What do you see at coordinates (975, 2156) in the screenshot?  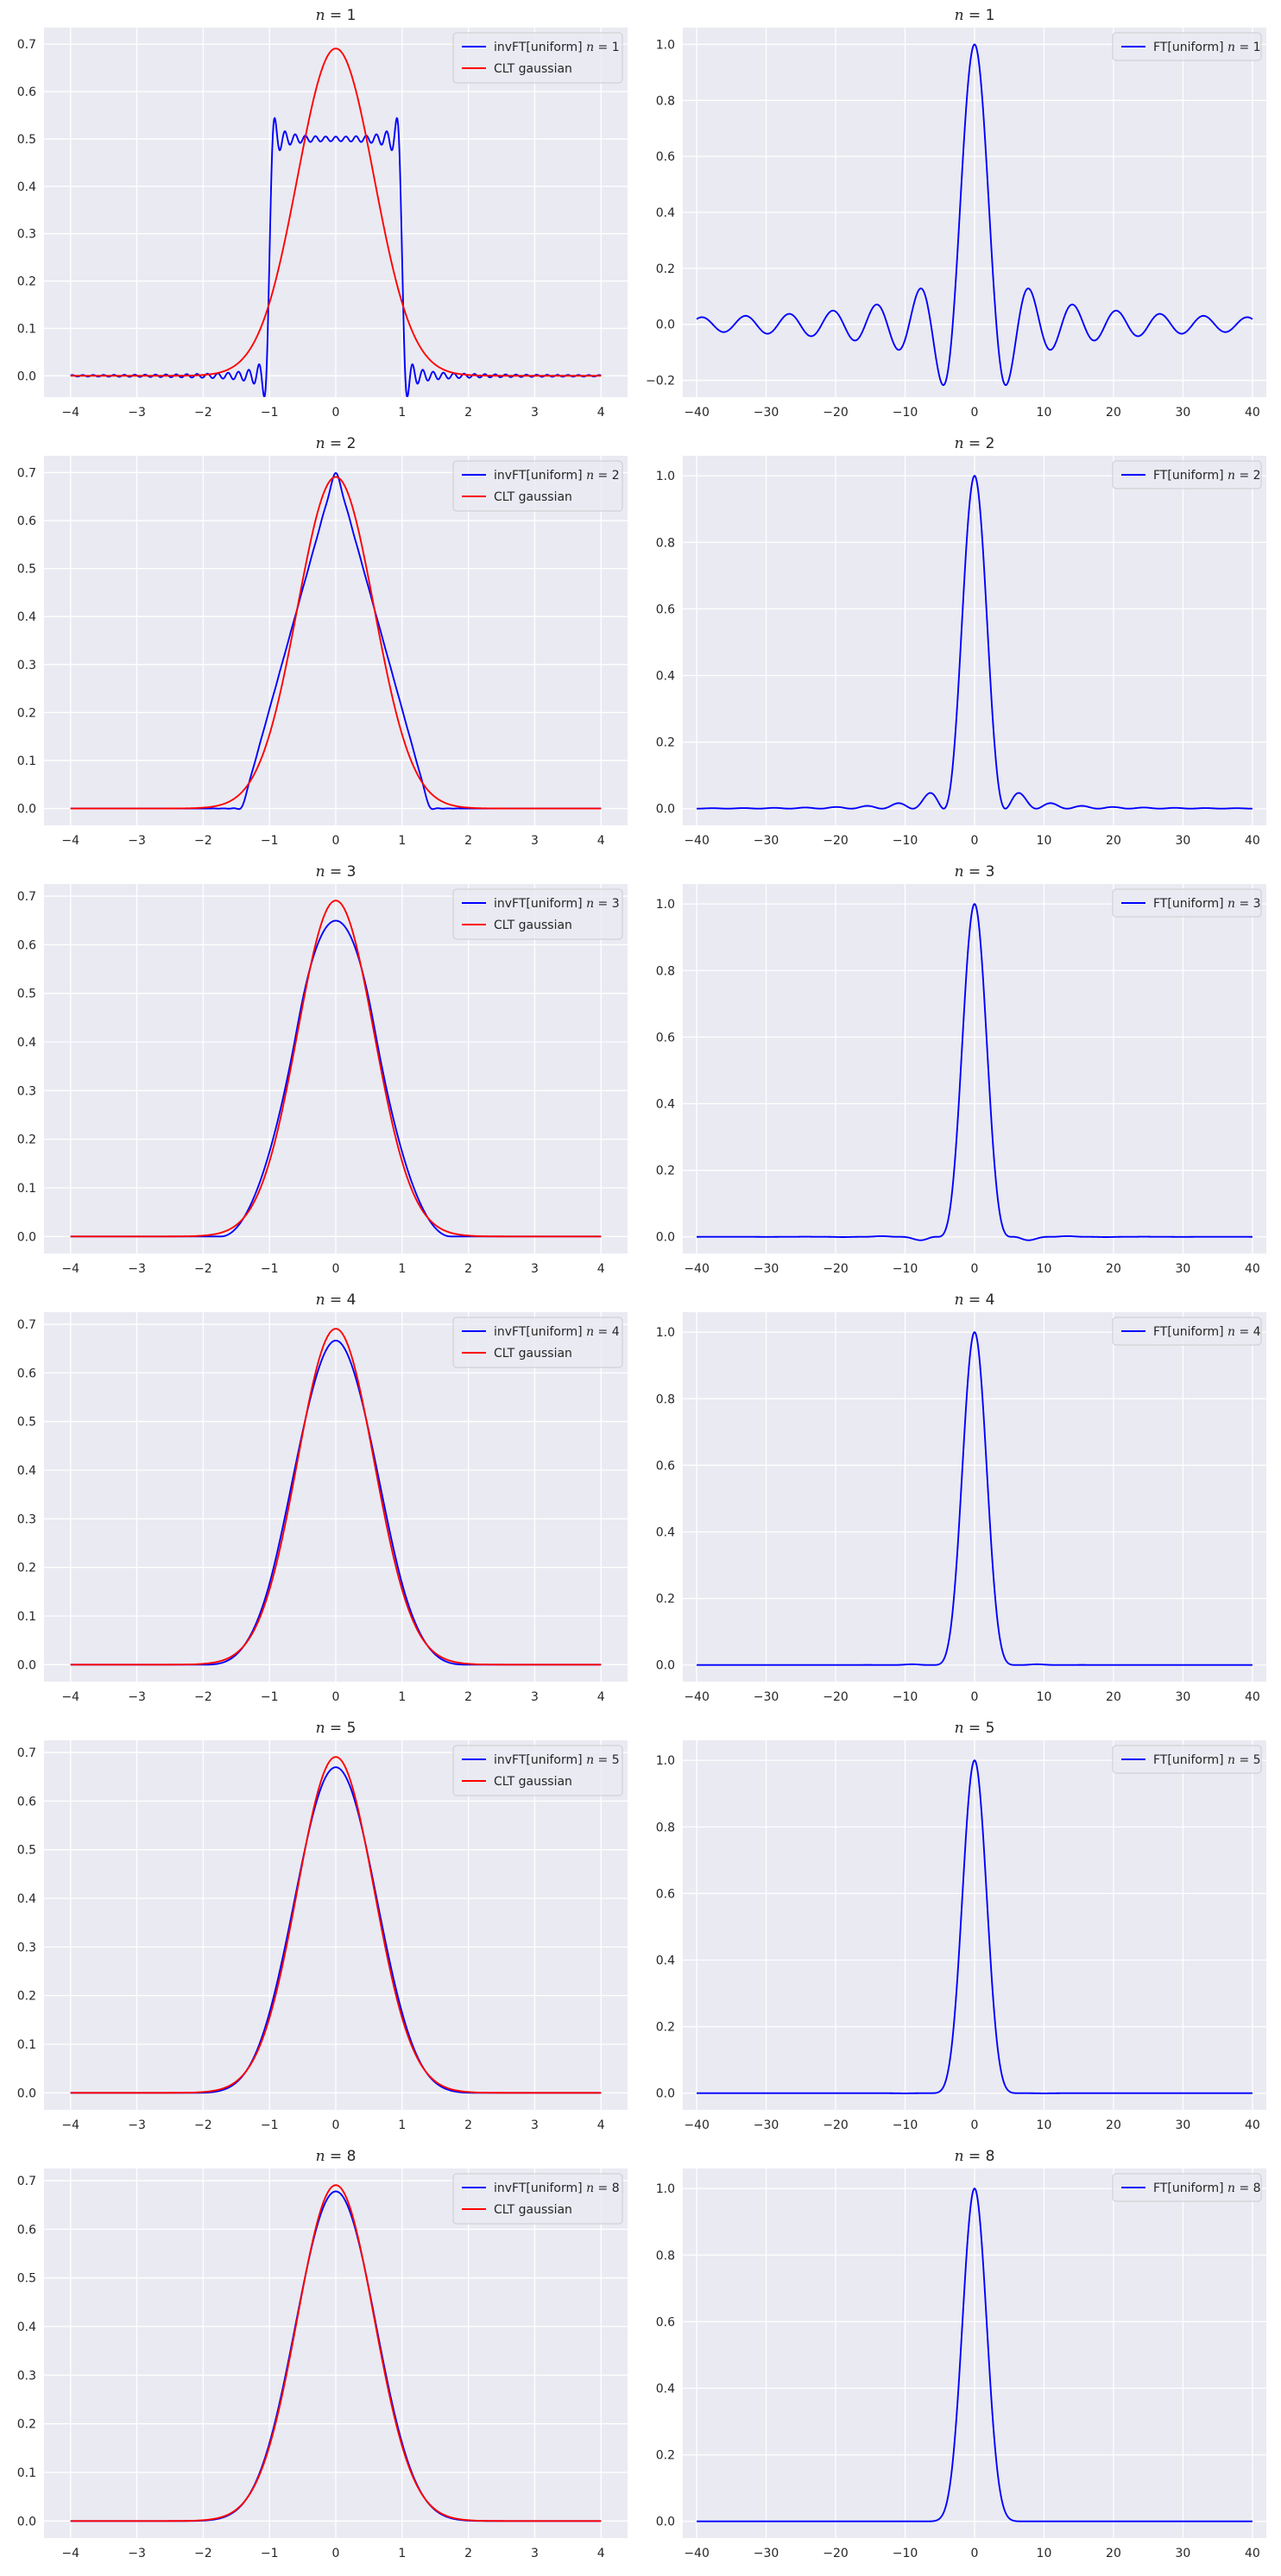 I see `subplot-title: n = 8` at bounding box center [975, 2156].